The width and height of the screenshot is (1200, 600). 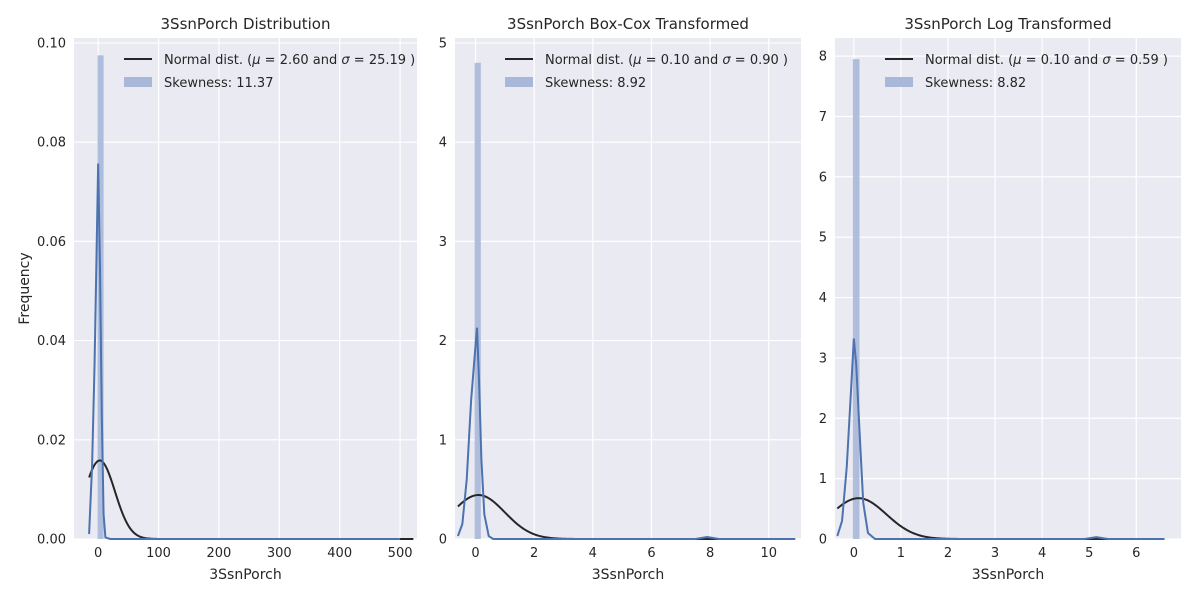 What do you see at coordinates (51, 341) in the screenshot?
I see `y-tick-label: 0.04` at bounding box center [51, 341].